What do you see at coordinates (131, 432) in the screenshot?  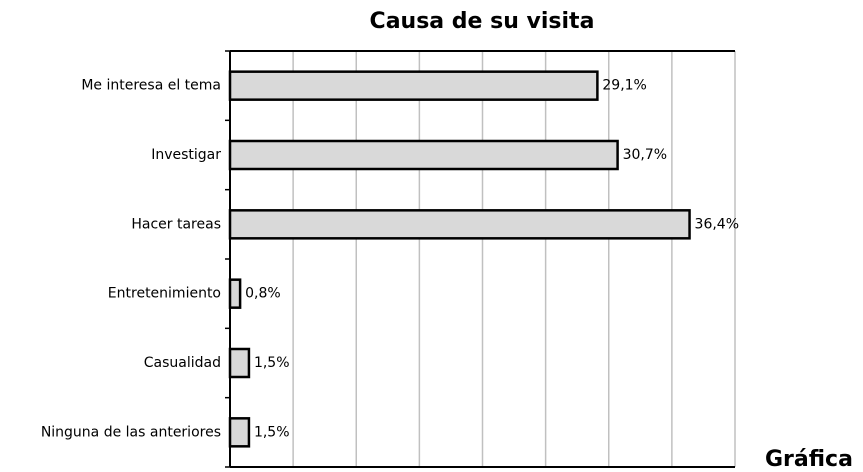 I see `y-tick-label: Ninguna de las anteriores` at bounding box center [131, 432].